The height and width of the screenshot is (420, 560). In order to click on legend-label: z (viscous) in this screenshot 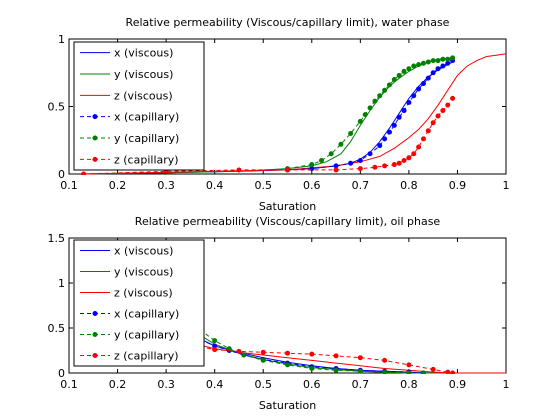, I will do `click(143, 293)`.